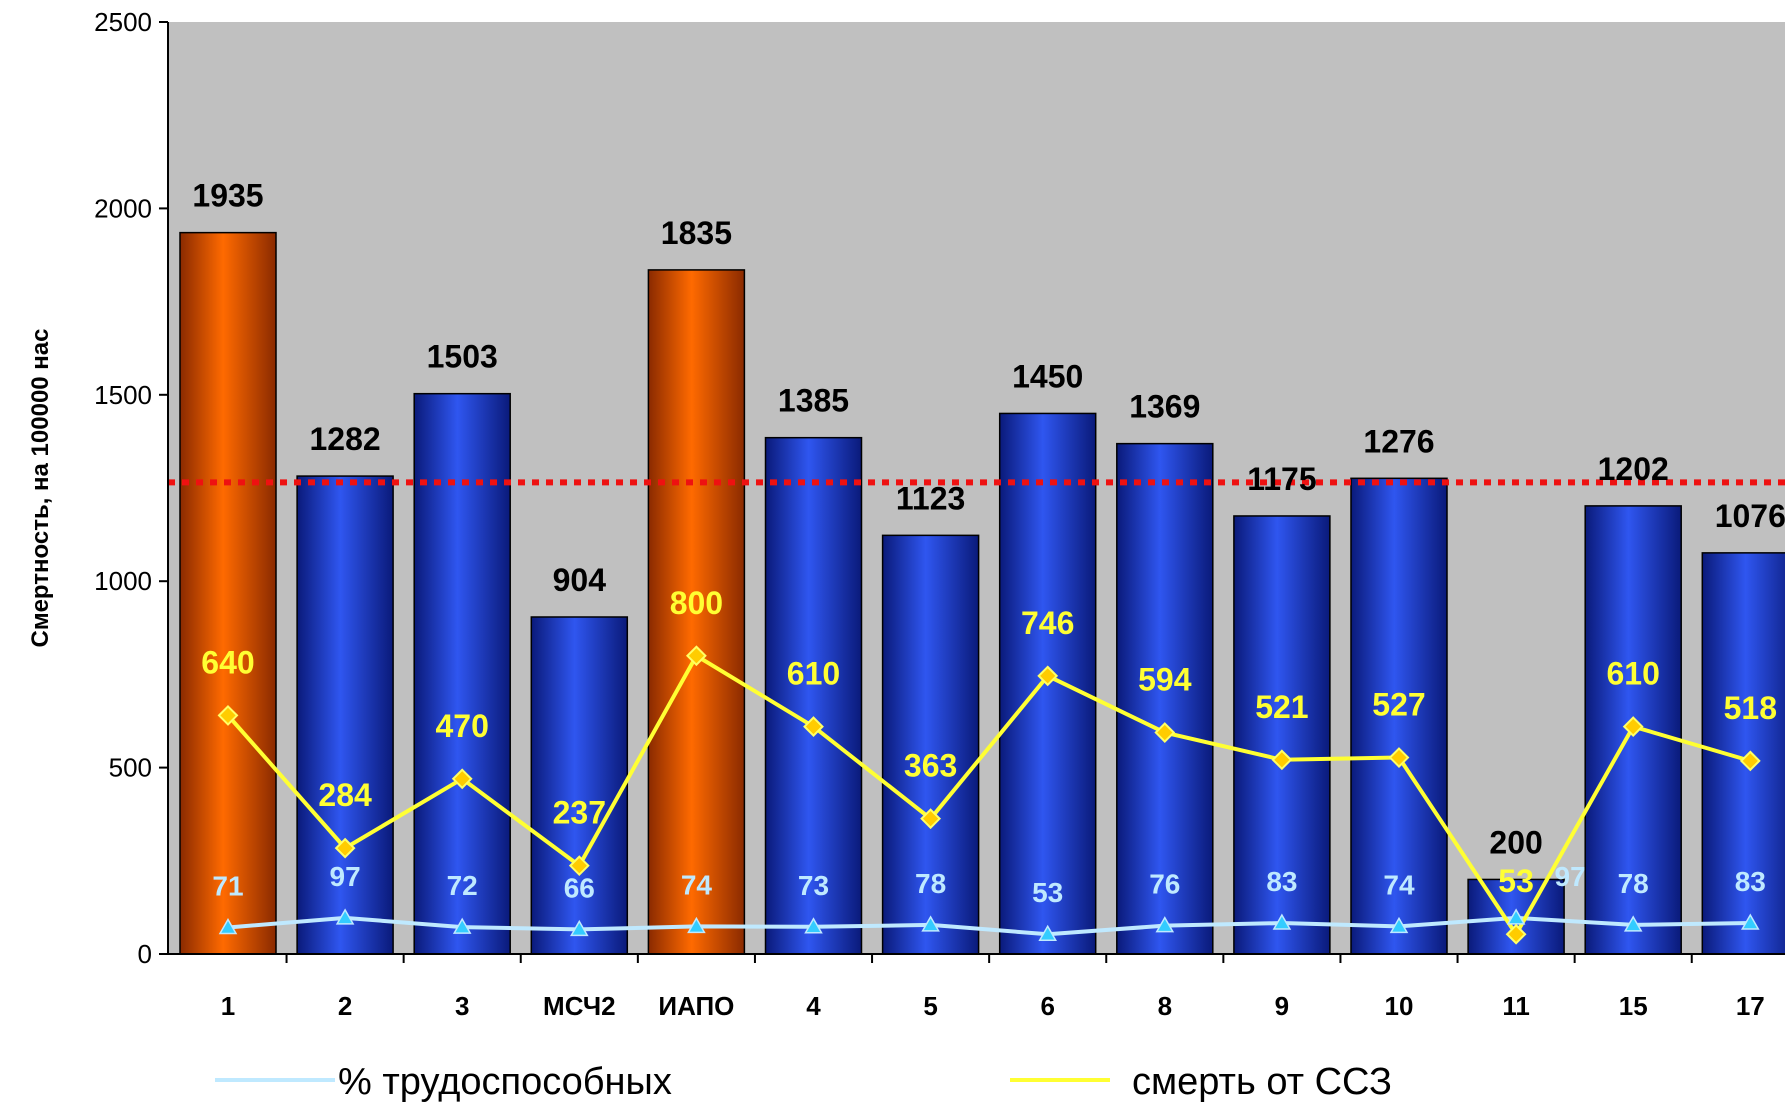 This screenshot has height=1102, width=1785. Describe the element at coordinates (1164, 407) in the screenshot. I see `bar-value-label: 1369` at that location.